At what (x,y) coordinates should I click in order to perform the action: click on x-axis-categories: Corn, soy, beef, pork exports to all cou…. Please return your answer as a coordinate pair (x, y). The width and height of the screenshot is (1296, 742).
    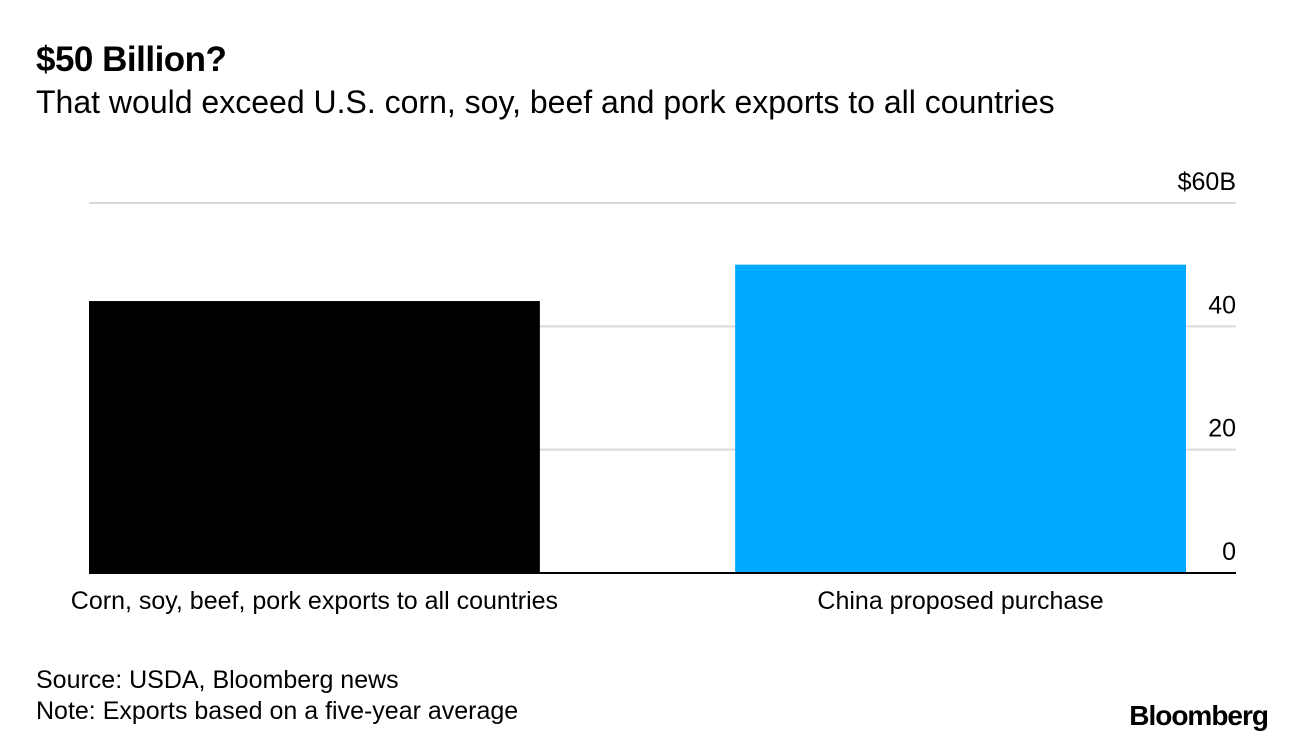
    Looking at the image, I should click on (587, 601).